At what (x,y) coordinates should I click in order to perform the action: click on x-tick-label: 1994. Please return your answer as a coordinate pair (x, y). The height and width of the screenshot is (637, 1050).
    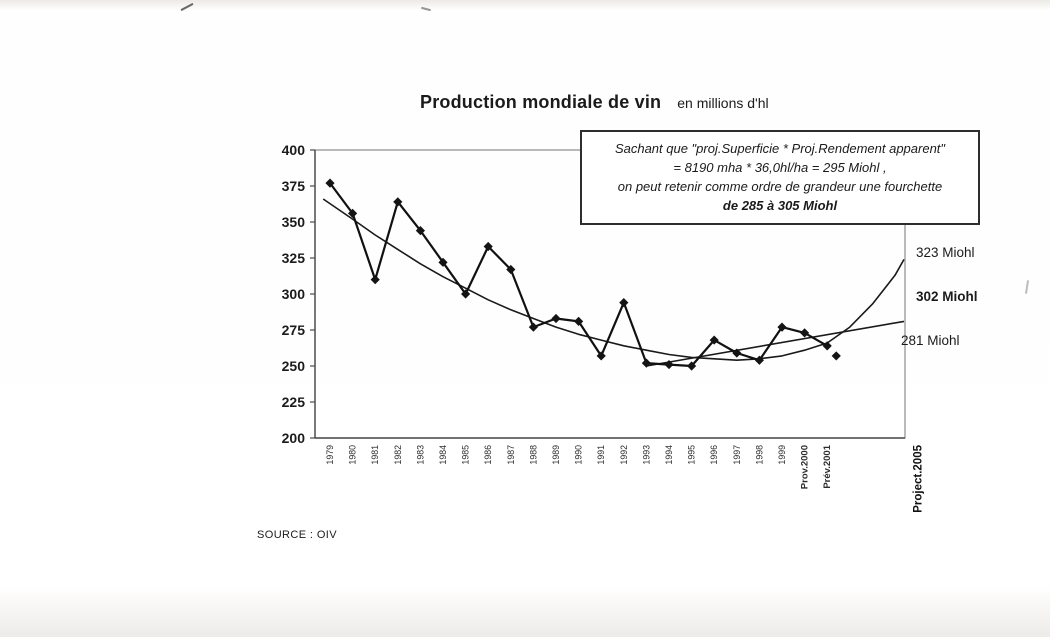
    Looking at the image, I should click on (669, 455).